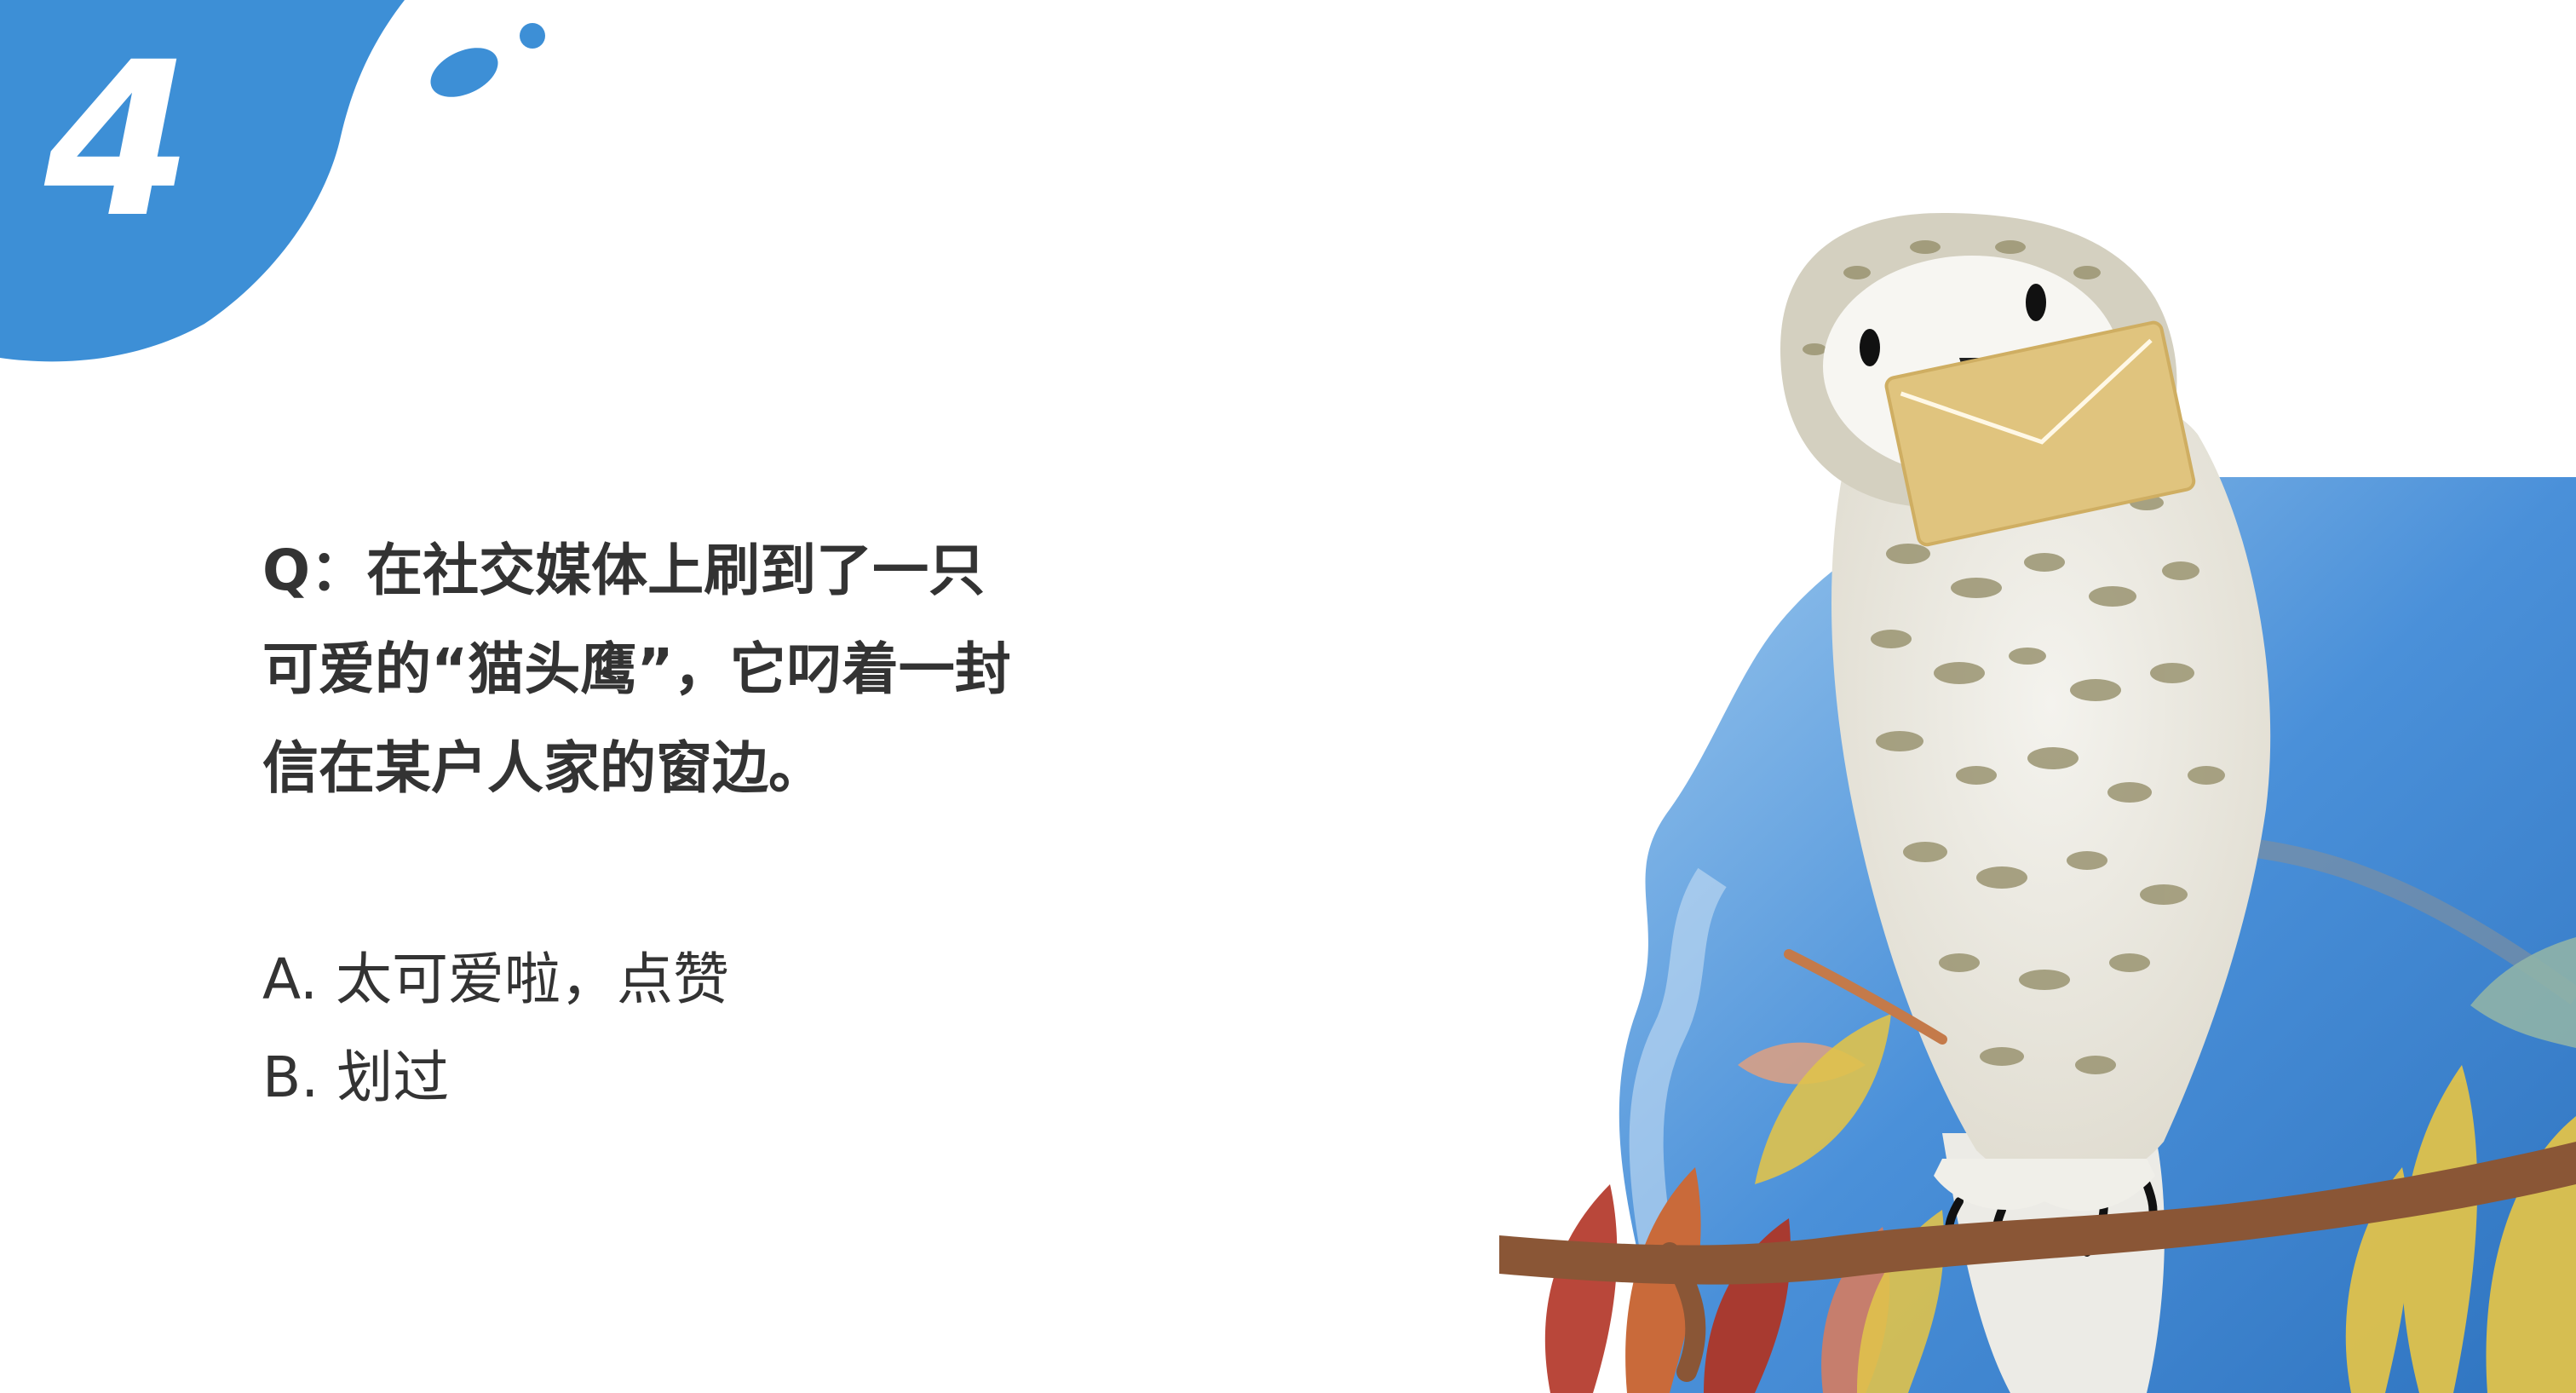 This screenshot has width=2576, height=1393. I want to click on option-b: B. 划过, so click(356, 1077).